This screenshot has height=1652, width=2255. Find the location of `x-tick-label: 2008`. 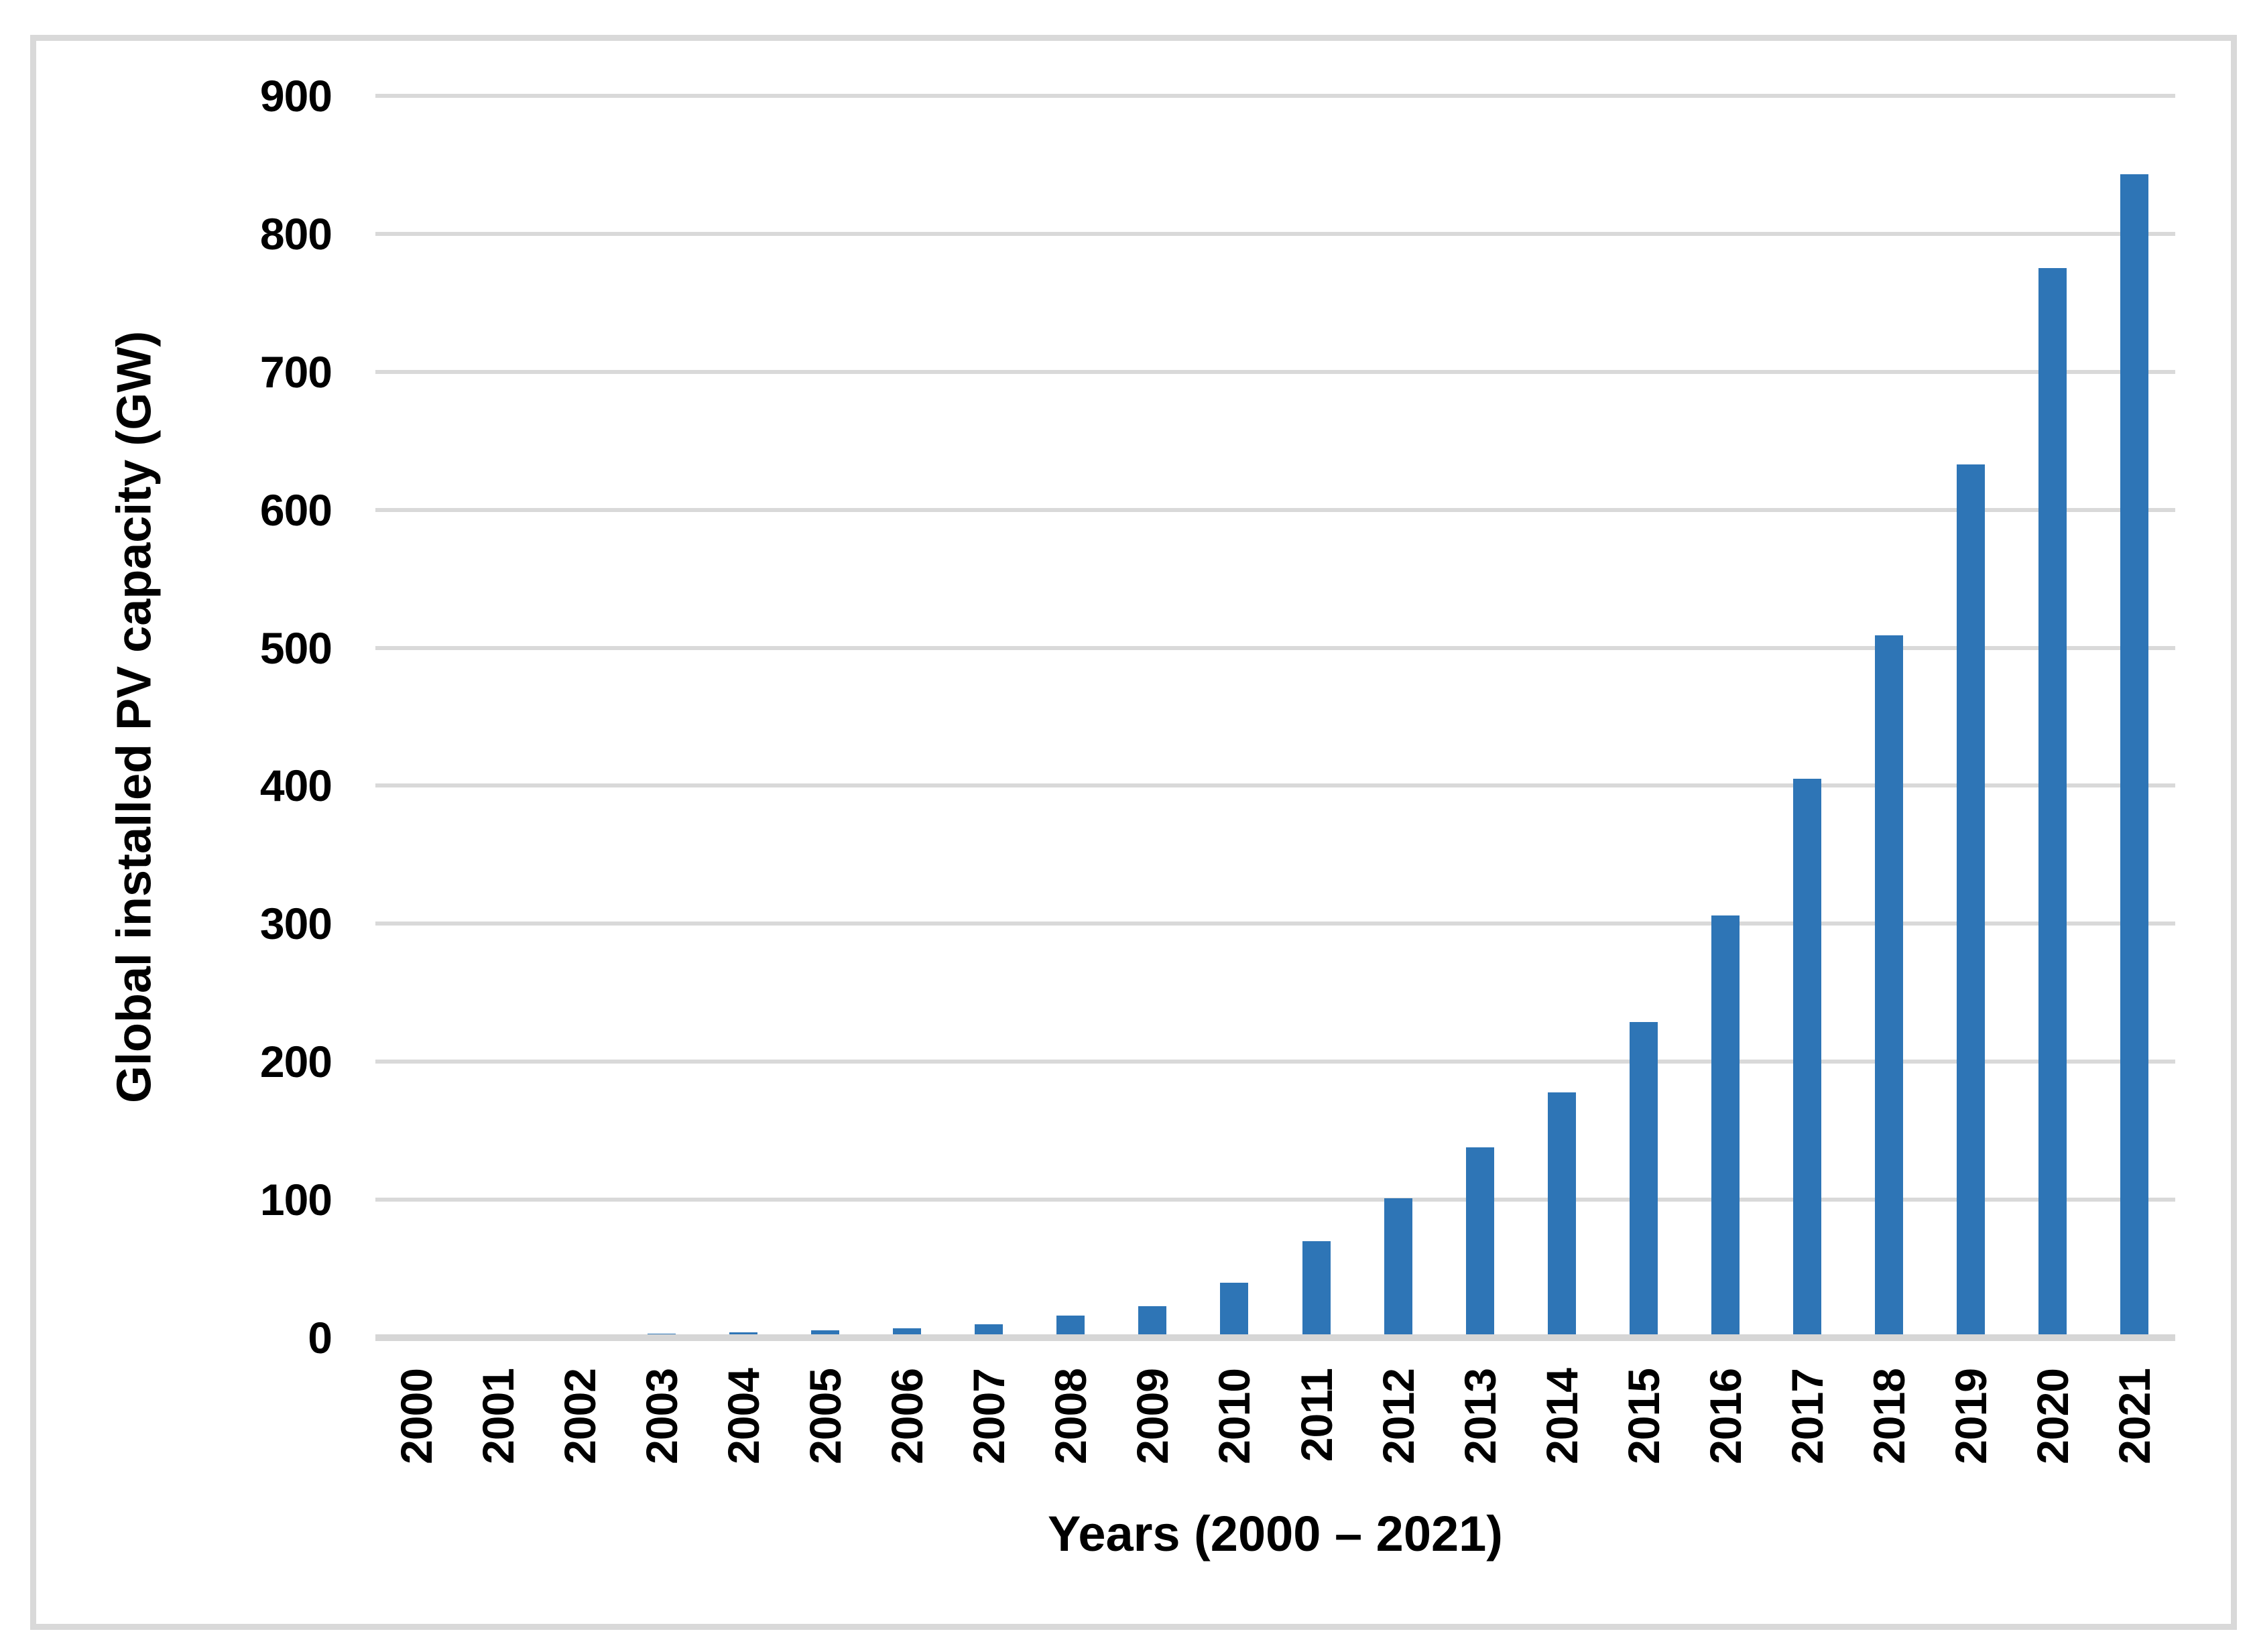

x-tick-label: 2008 is located at coordinates (1071, 1416).